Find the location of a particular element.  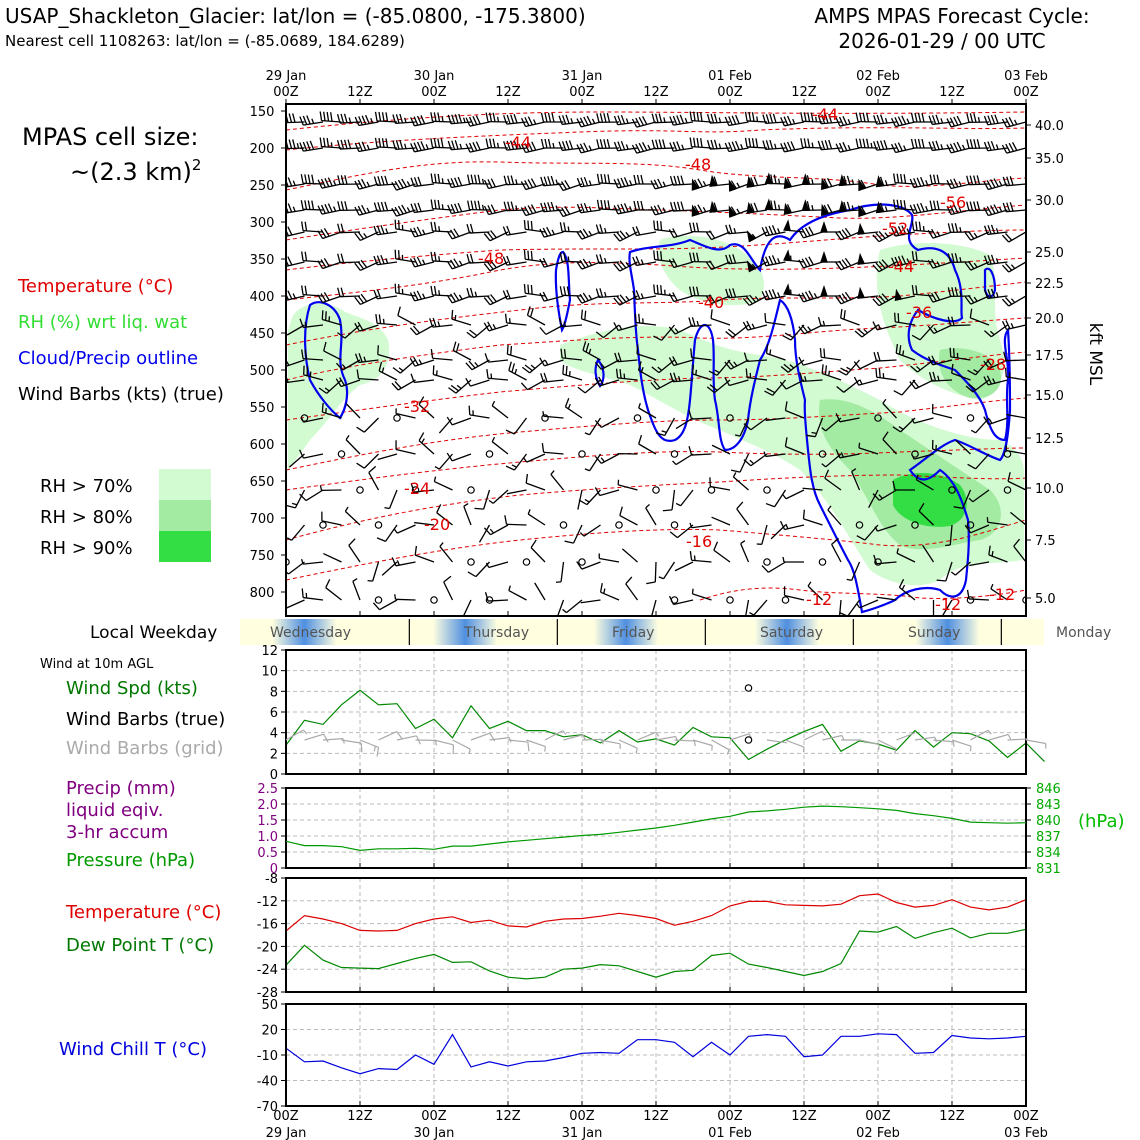

wind-barbs-true-legend: Wind Barbs (true) is located at coordinates (145, 719).